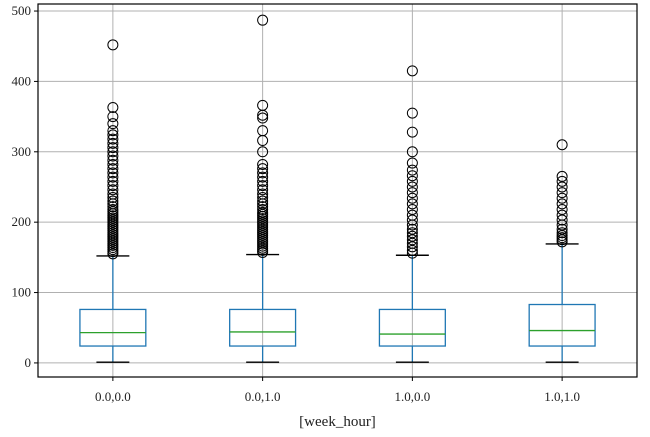 Image resolution: width=650 pixels, height=437 pixels. Describe the element at coordinates (22, 292) in the screenshot. I see `y-tick-label: 100` at that location.